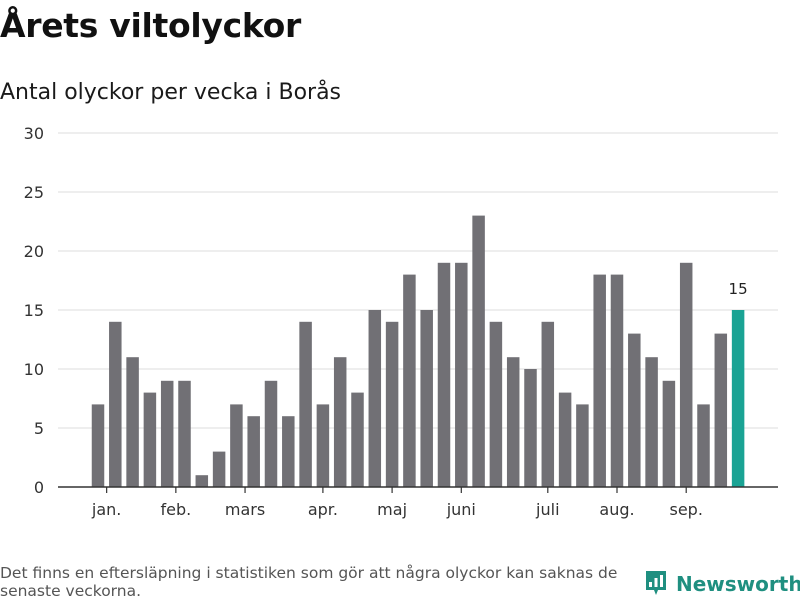 The height and width of the screenshot is (600, 800). I want to click on chart-title: Årets viltolyckor, so click(150, 25).